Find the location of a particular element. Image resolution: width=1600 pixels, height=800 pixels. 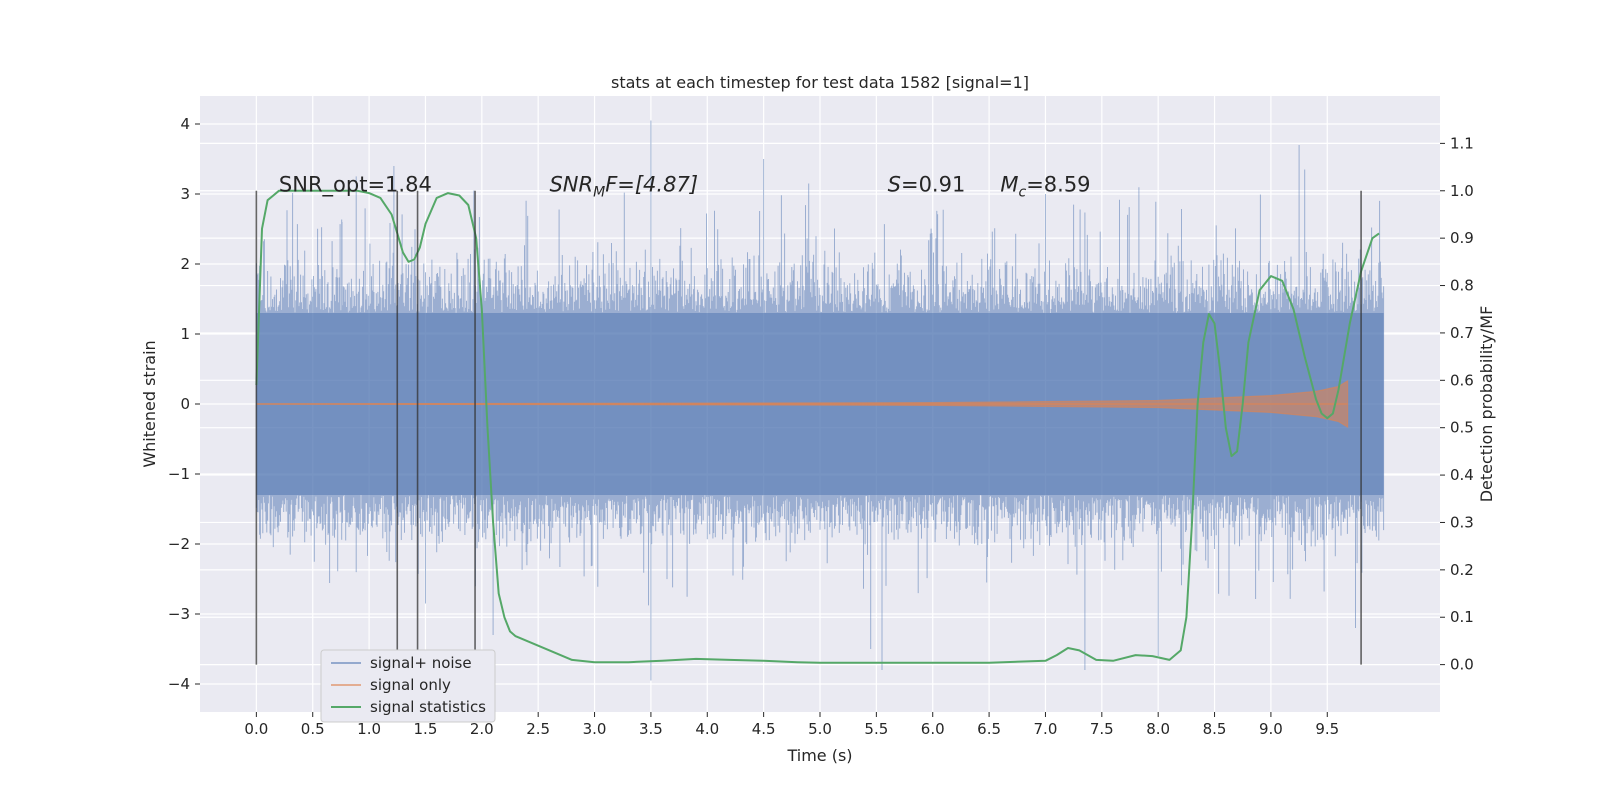

y2-tick-label: 1.1 is located at coordinates (1462, 143).